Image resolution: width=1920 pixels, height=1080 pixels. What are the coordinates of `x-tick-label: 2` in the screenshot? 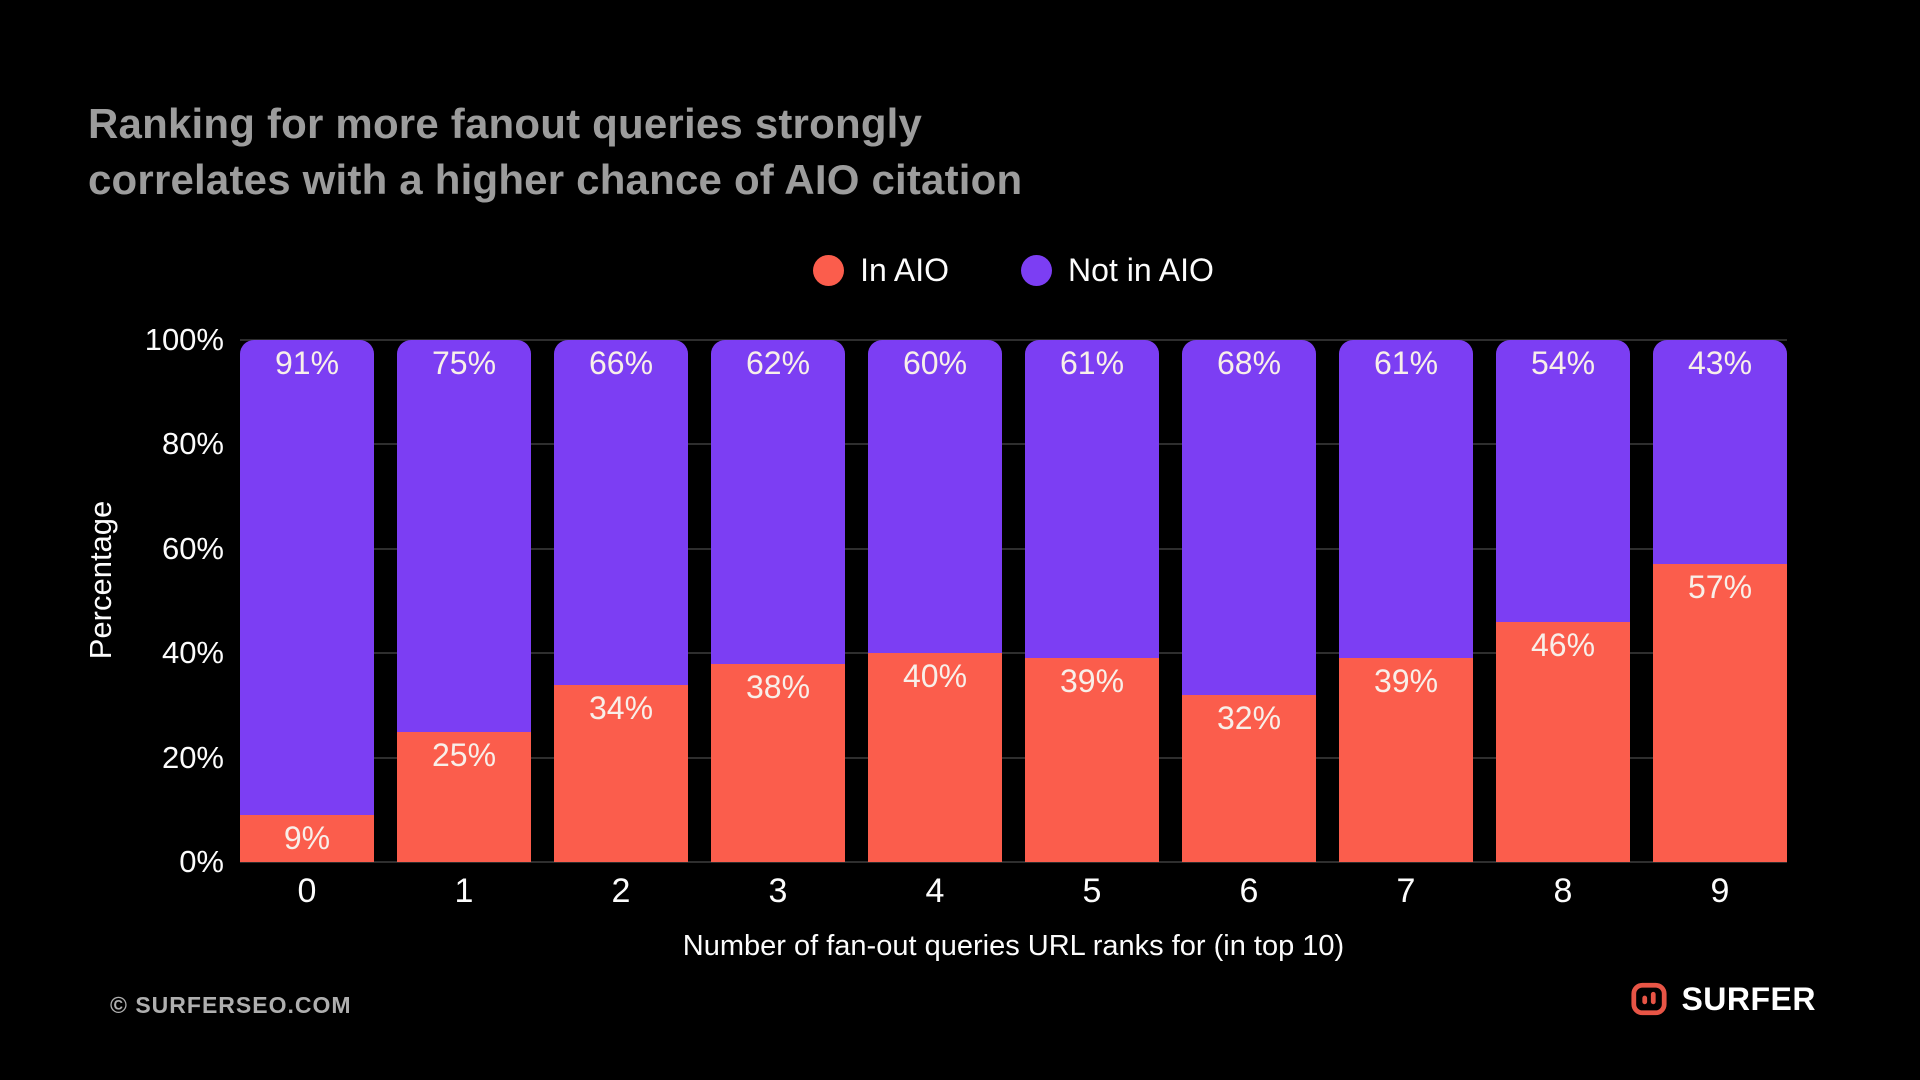 It's located at (621, 891).